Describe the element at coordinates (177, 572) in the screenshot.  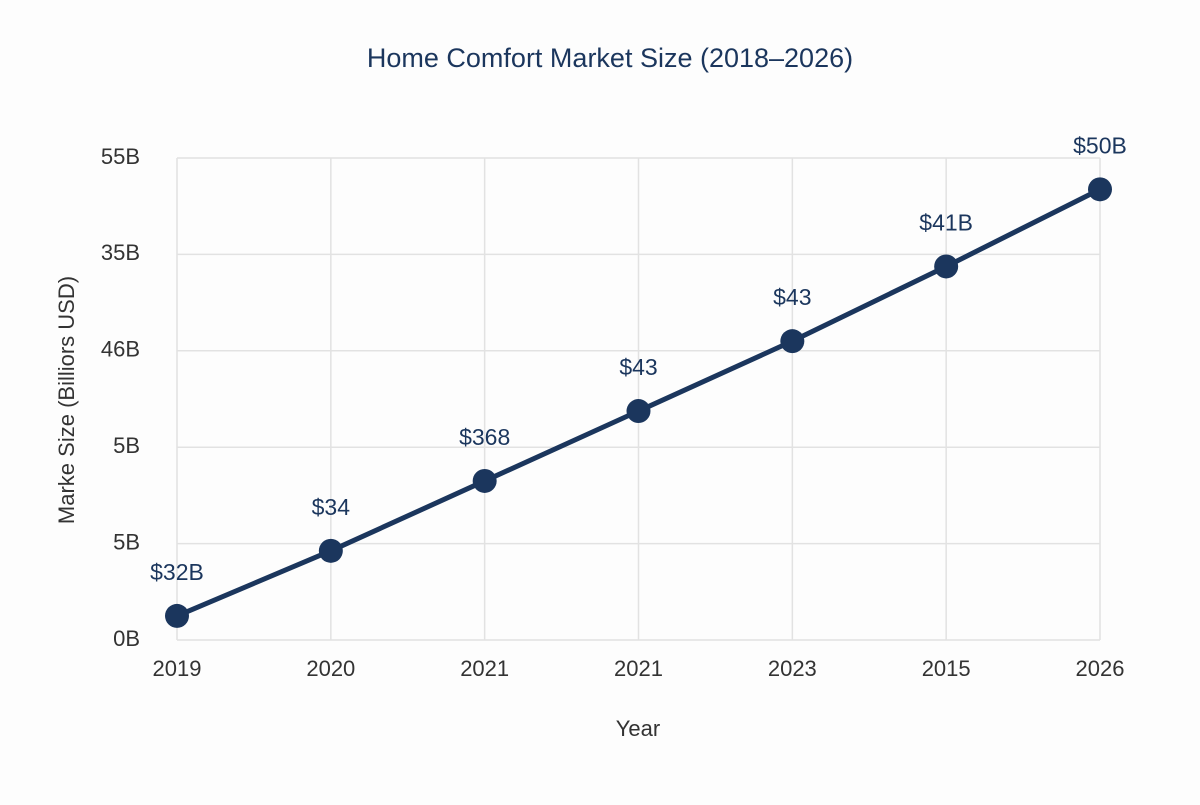
I see `data-label: $32B` at that location.